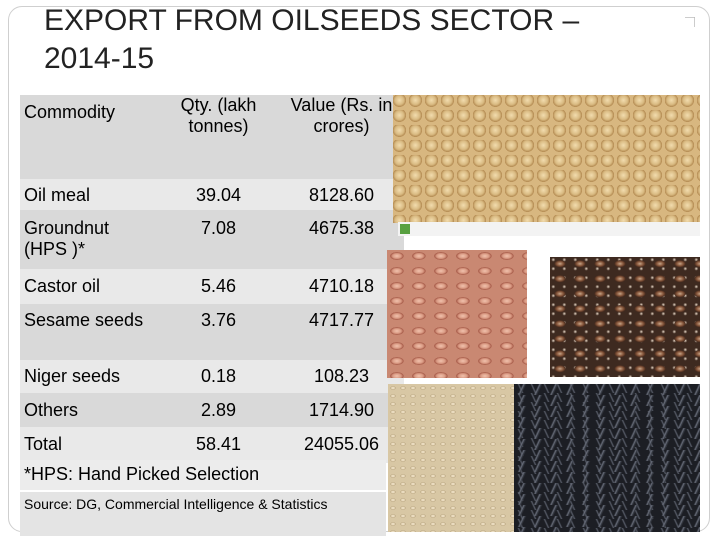 This screenshot has width=720, height=540. What do you see at coordinates (341, 332) in the screenshot?
I see `value-cell: 4717.77` at bounding box center [341, 332].